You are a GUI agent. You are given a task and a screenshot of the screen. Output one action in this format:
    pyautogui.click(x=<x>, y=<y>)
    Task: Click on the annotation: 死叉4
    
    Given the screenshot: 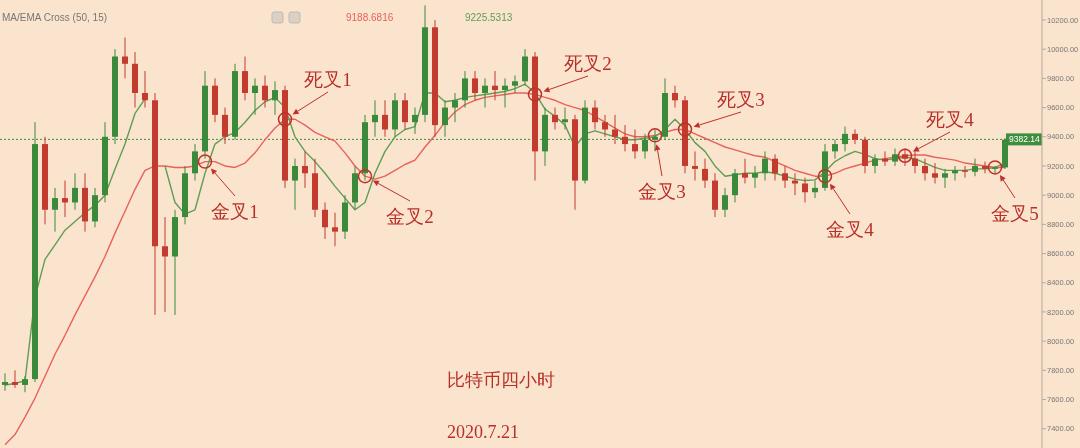 What is the action you would take?
    pyautogui.click(x=950, y=119)
    